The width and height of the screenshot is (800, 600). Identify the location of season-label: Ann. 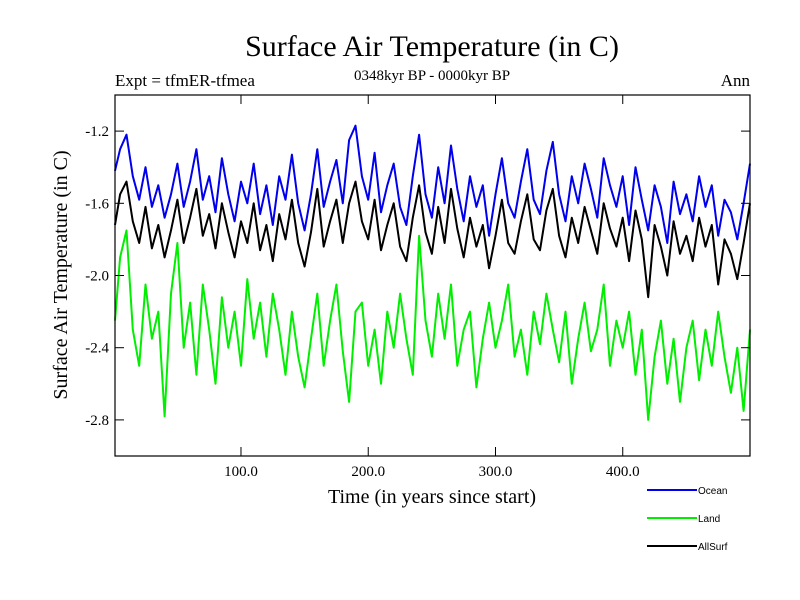
(736, 80).